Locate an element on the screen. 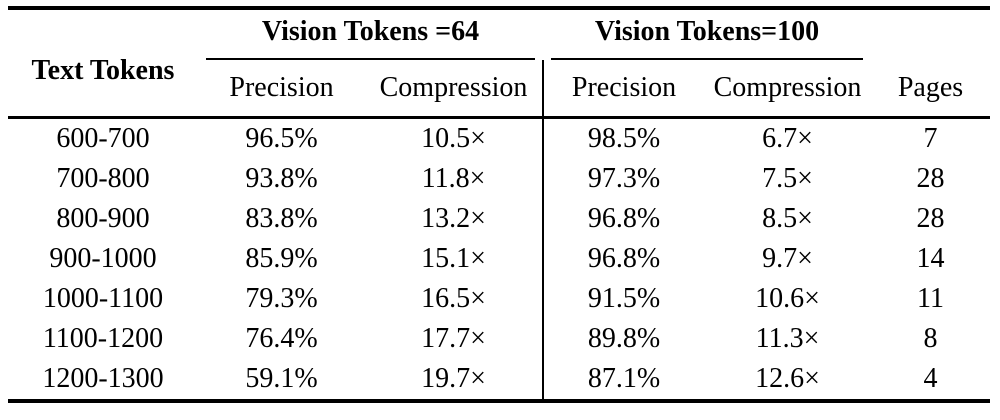 Image resolution: width=1000 pixels, height=420 pixels. compression-64-value: 17.7× is located at coordinates (453, 338).